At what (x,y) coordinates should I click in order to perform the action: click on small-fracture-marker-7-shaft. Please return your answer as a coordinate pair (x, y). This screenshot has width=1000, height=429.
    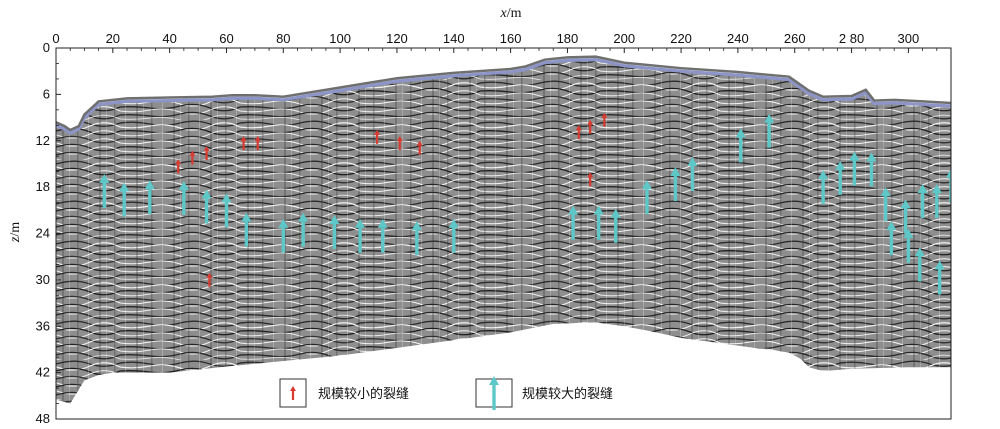
    Looking at the image, I should click on (419, 150).